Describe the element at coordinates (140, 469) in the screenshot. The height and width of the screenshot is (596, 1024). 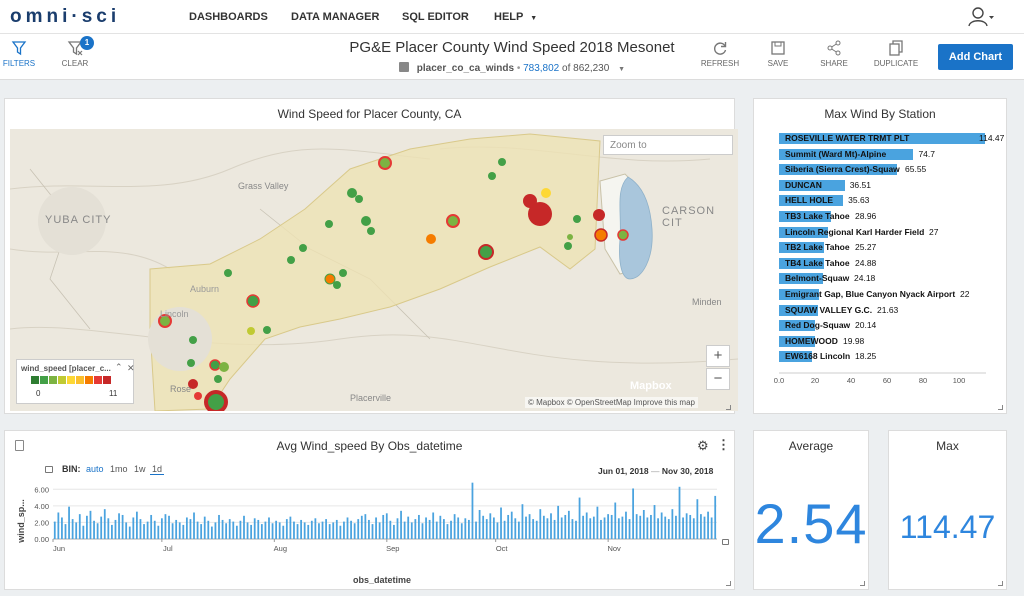
I see `bin-option-1w: 1w` at that location.